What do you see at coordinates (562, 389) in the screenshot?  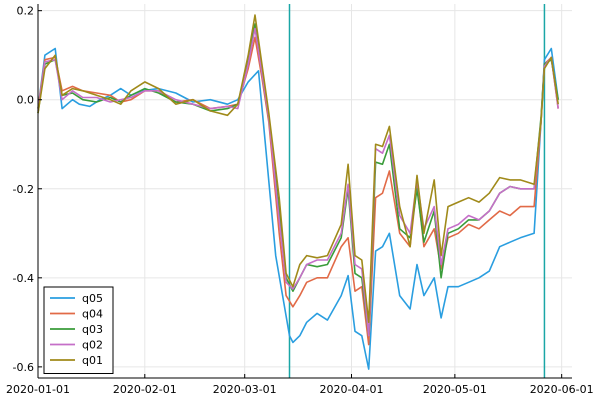 I see `x-tick-label: 2020-06-01` at bounding box center [562, 389].